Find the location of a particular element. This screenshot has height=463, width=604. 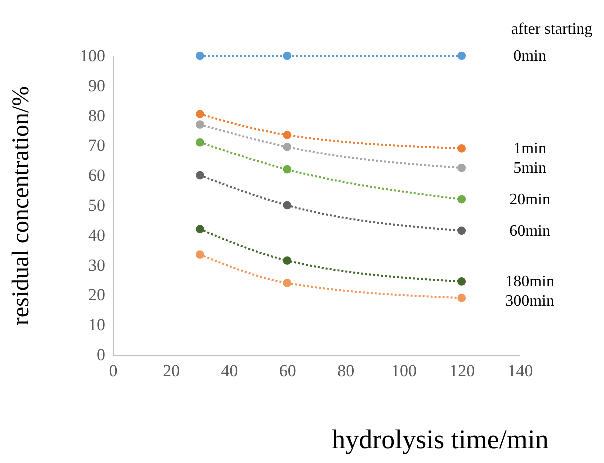

y-axis-title: residual concentration/% is located at coordinates (21, 206).